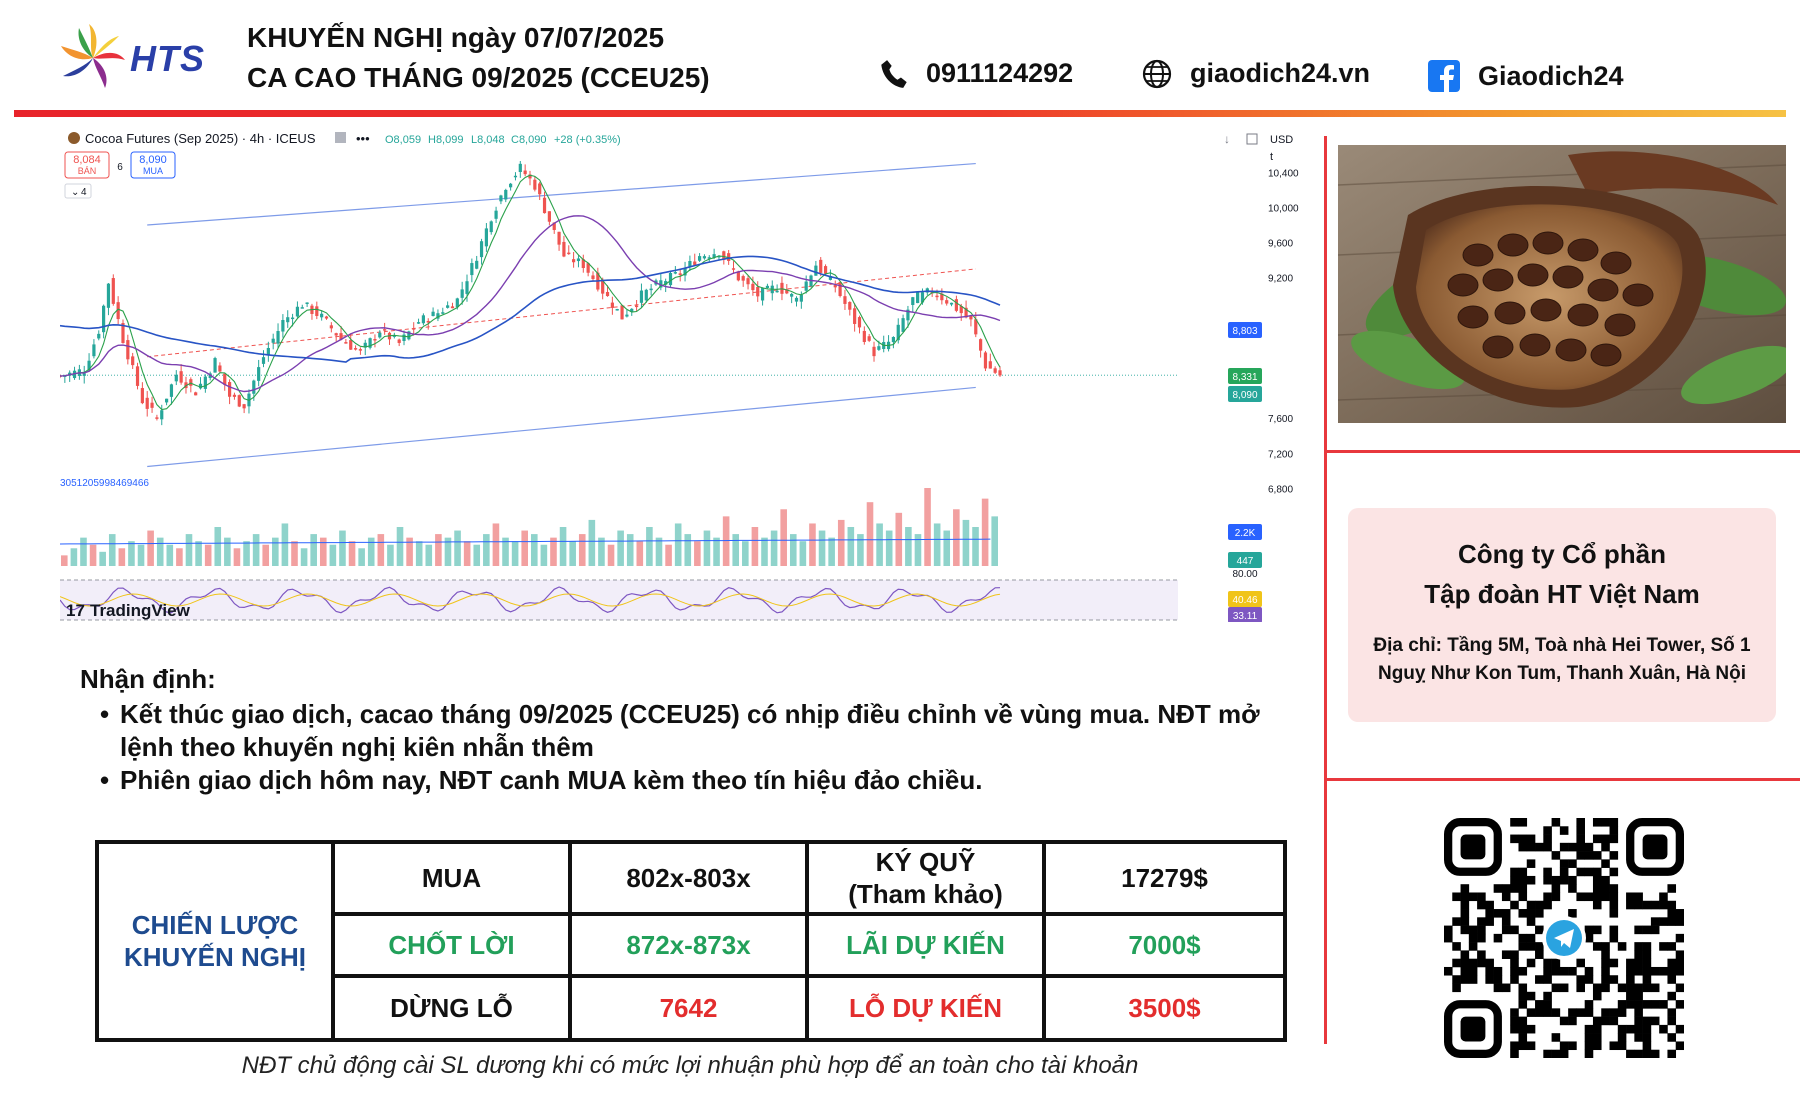  What do you see at coordinates (340, 137) in the screenshot?
I see `chart-settings-icon` at bounding box center [340, 137].